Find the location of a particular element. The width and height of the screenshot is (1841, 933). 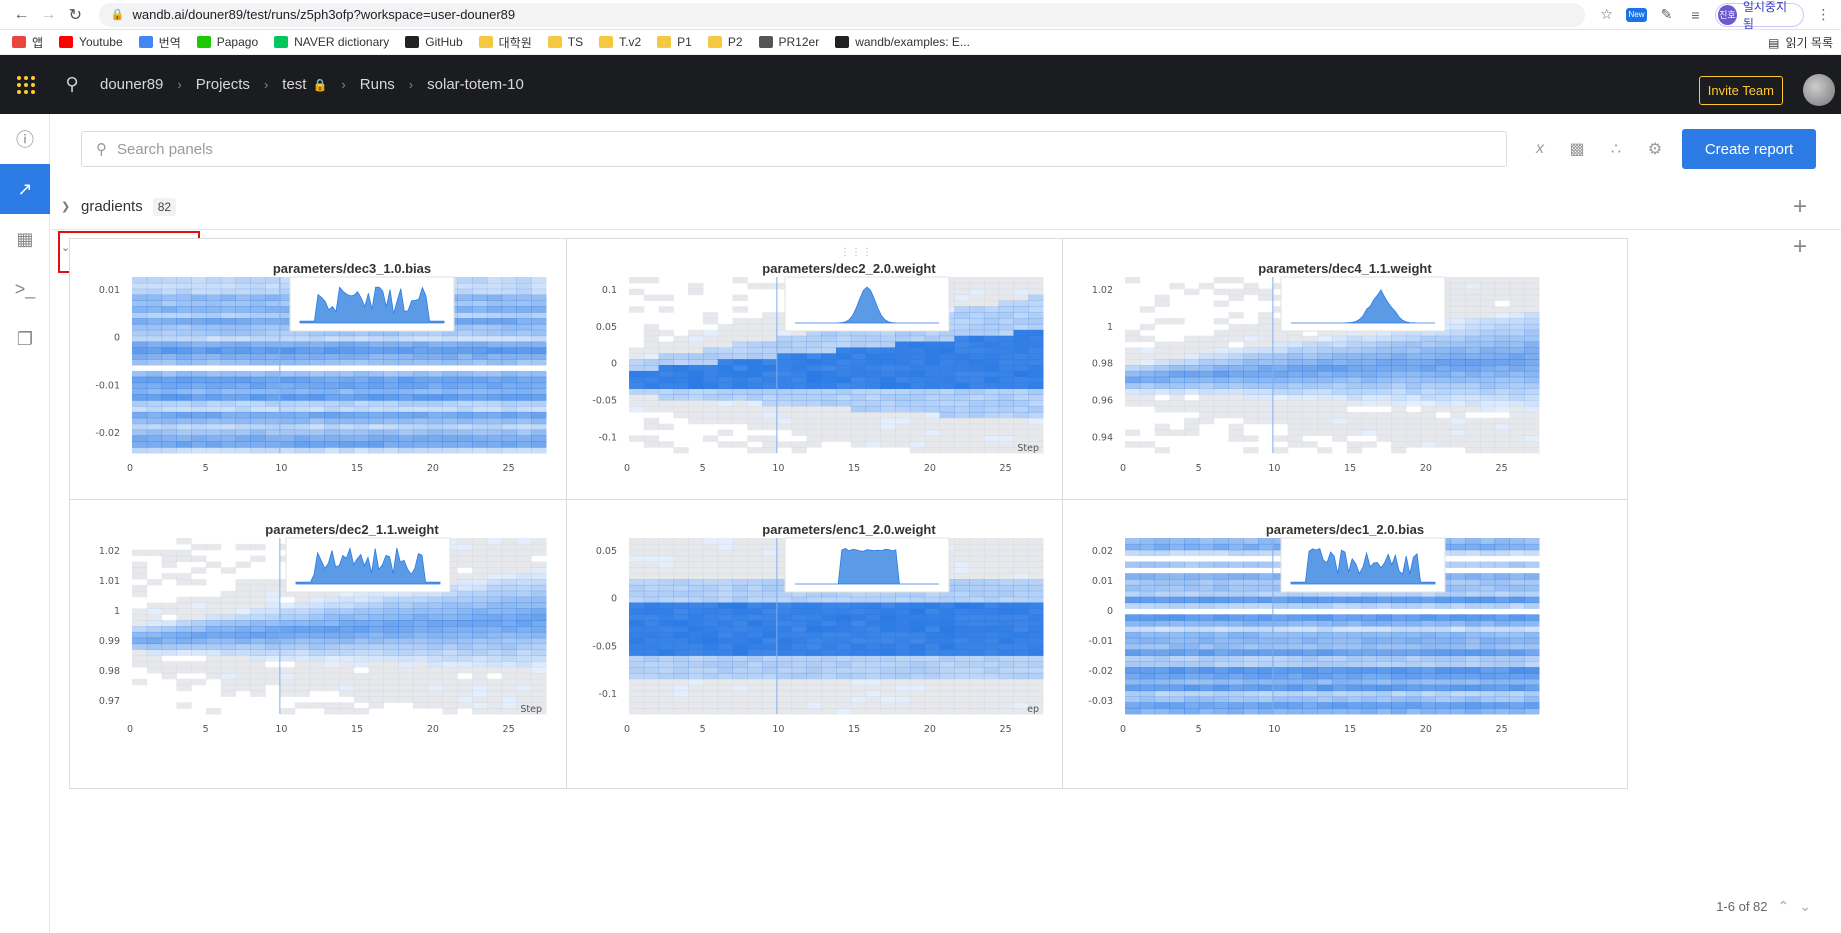

mini-histogram is located at coordinates (1363, 306).